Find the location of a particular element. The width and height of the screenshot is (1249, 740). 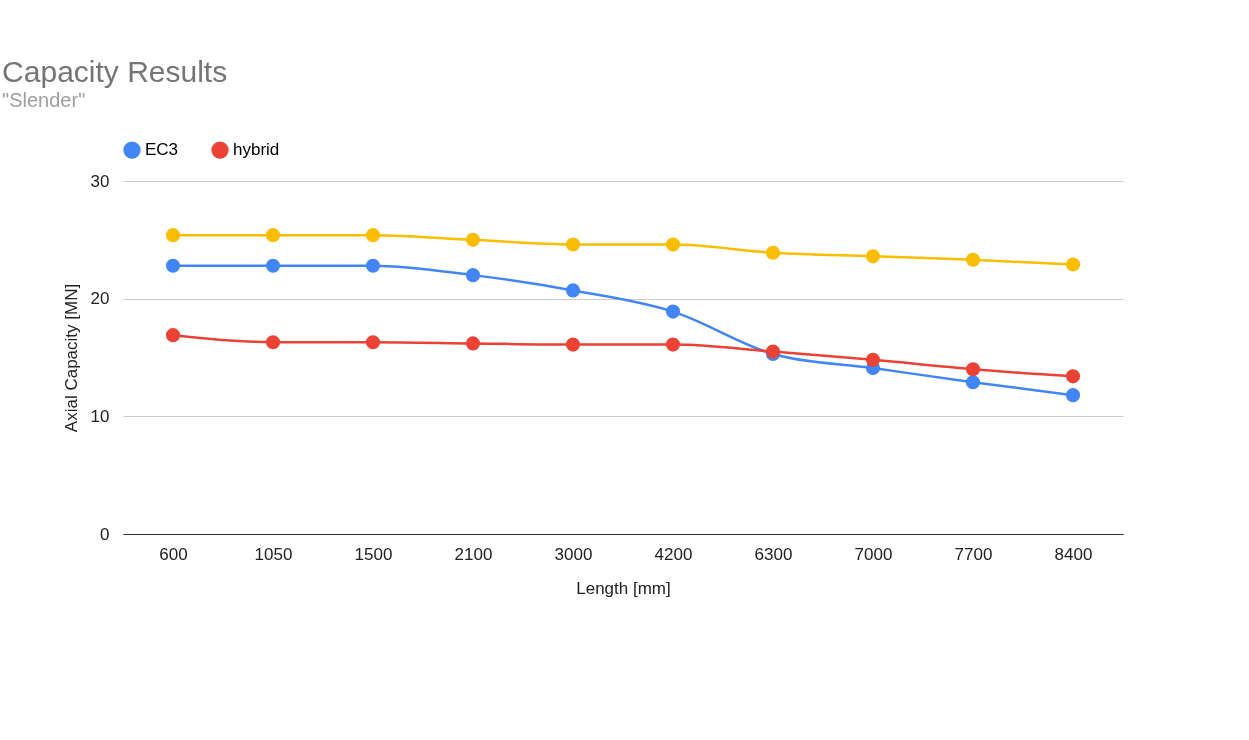

x-axis-title: Length [mm] is located at coordinates (623, 588).